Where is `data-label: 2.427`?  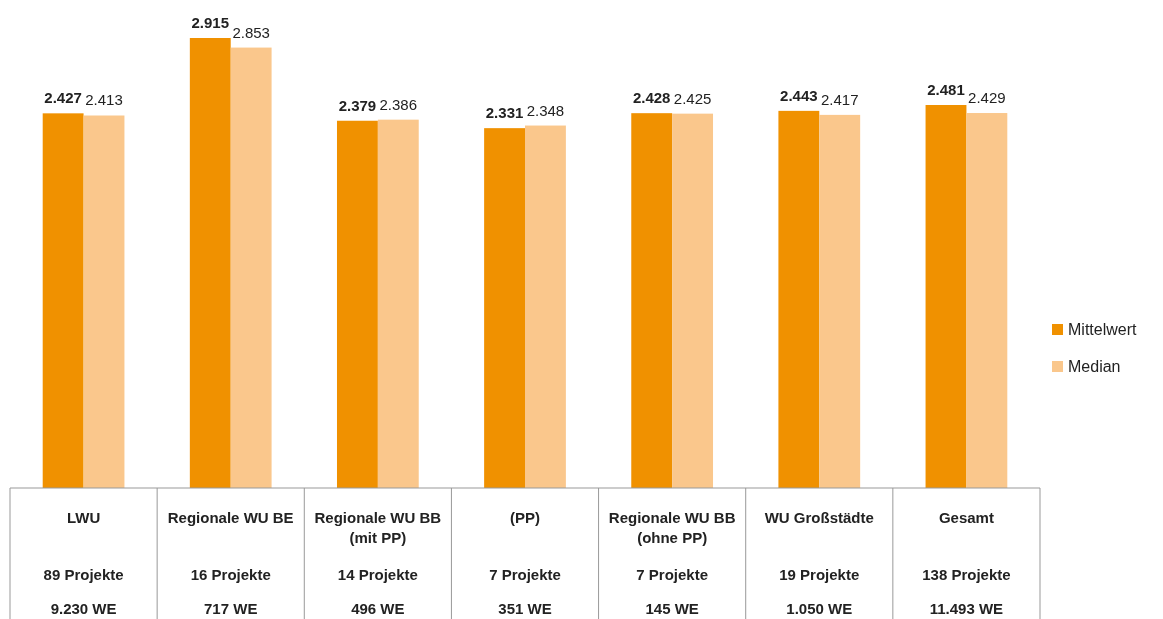 data-label: 2.427 is located at coordinates (63, 98).